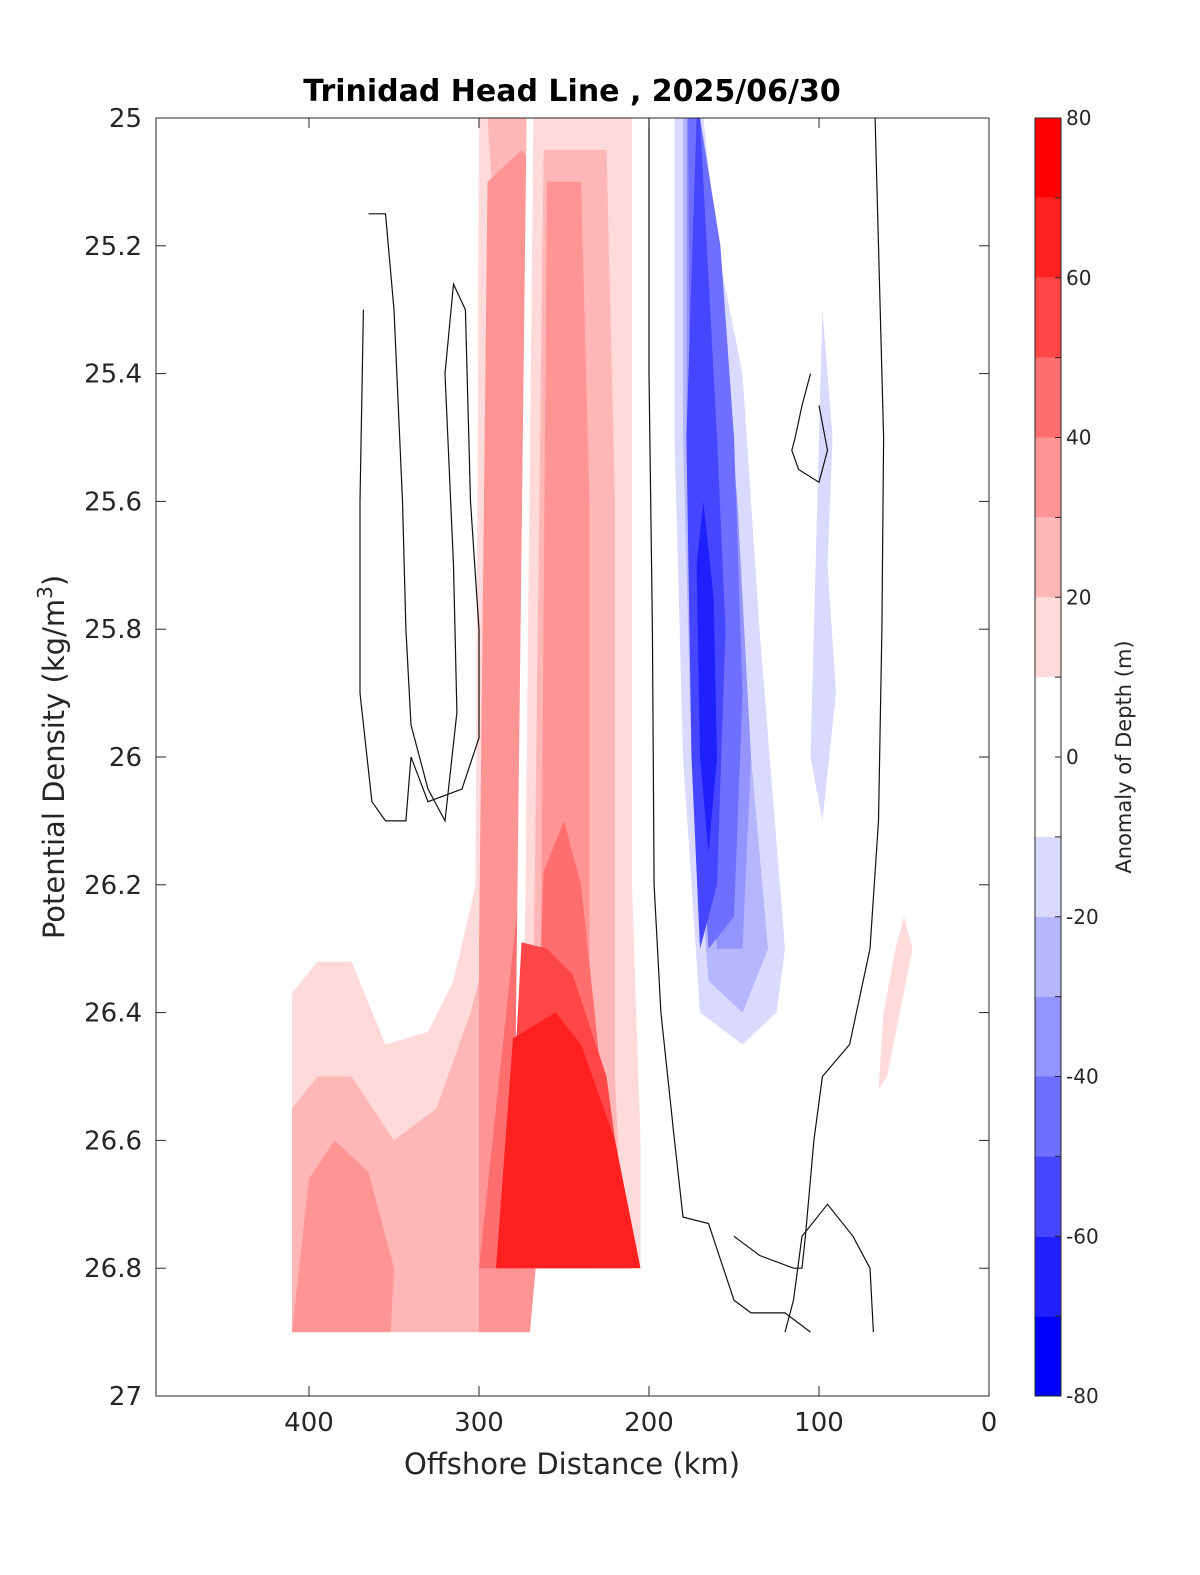 This screenshot has height=1575, width=1200. I want to click on y-tick-label: 25.6, so click(113, 502).